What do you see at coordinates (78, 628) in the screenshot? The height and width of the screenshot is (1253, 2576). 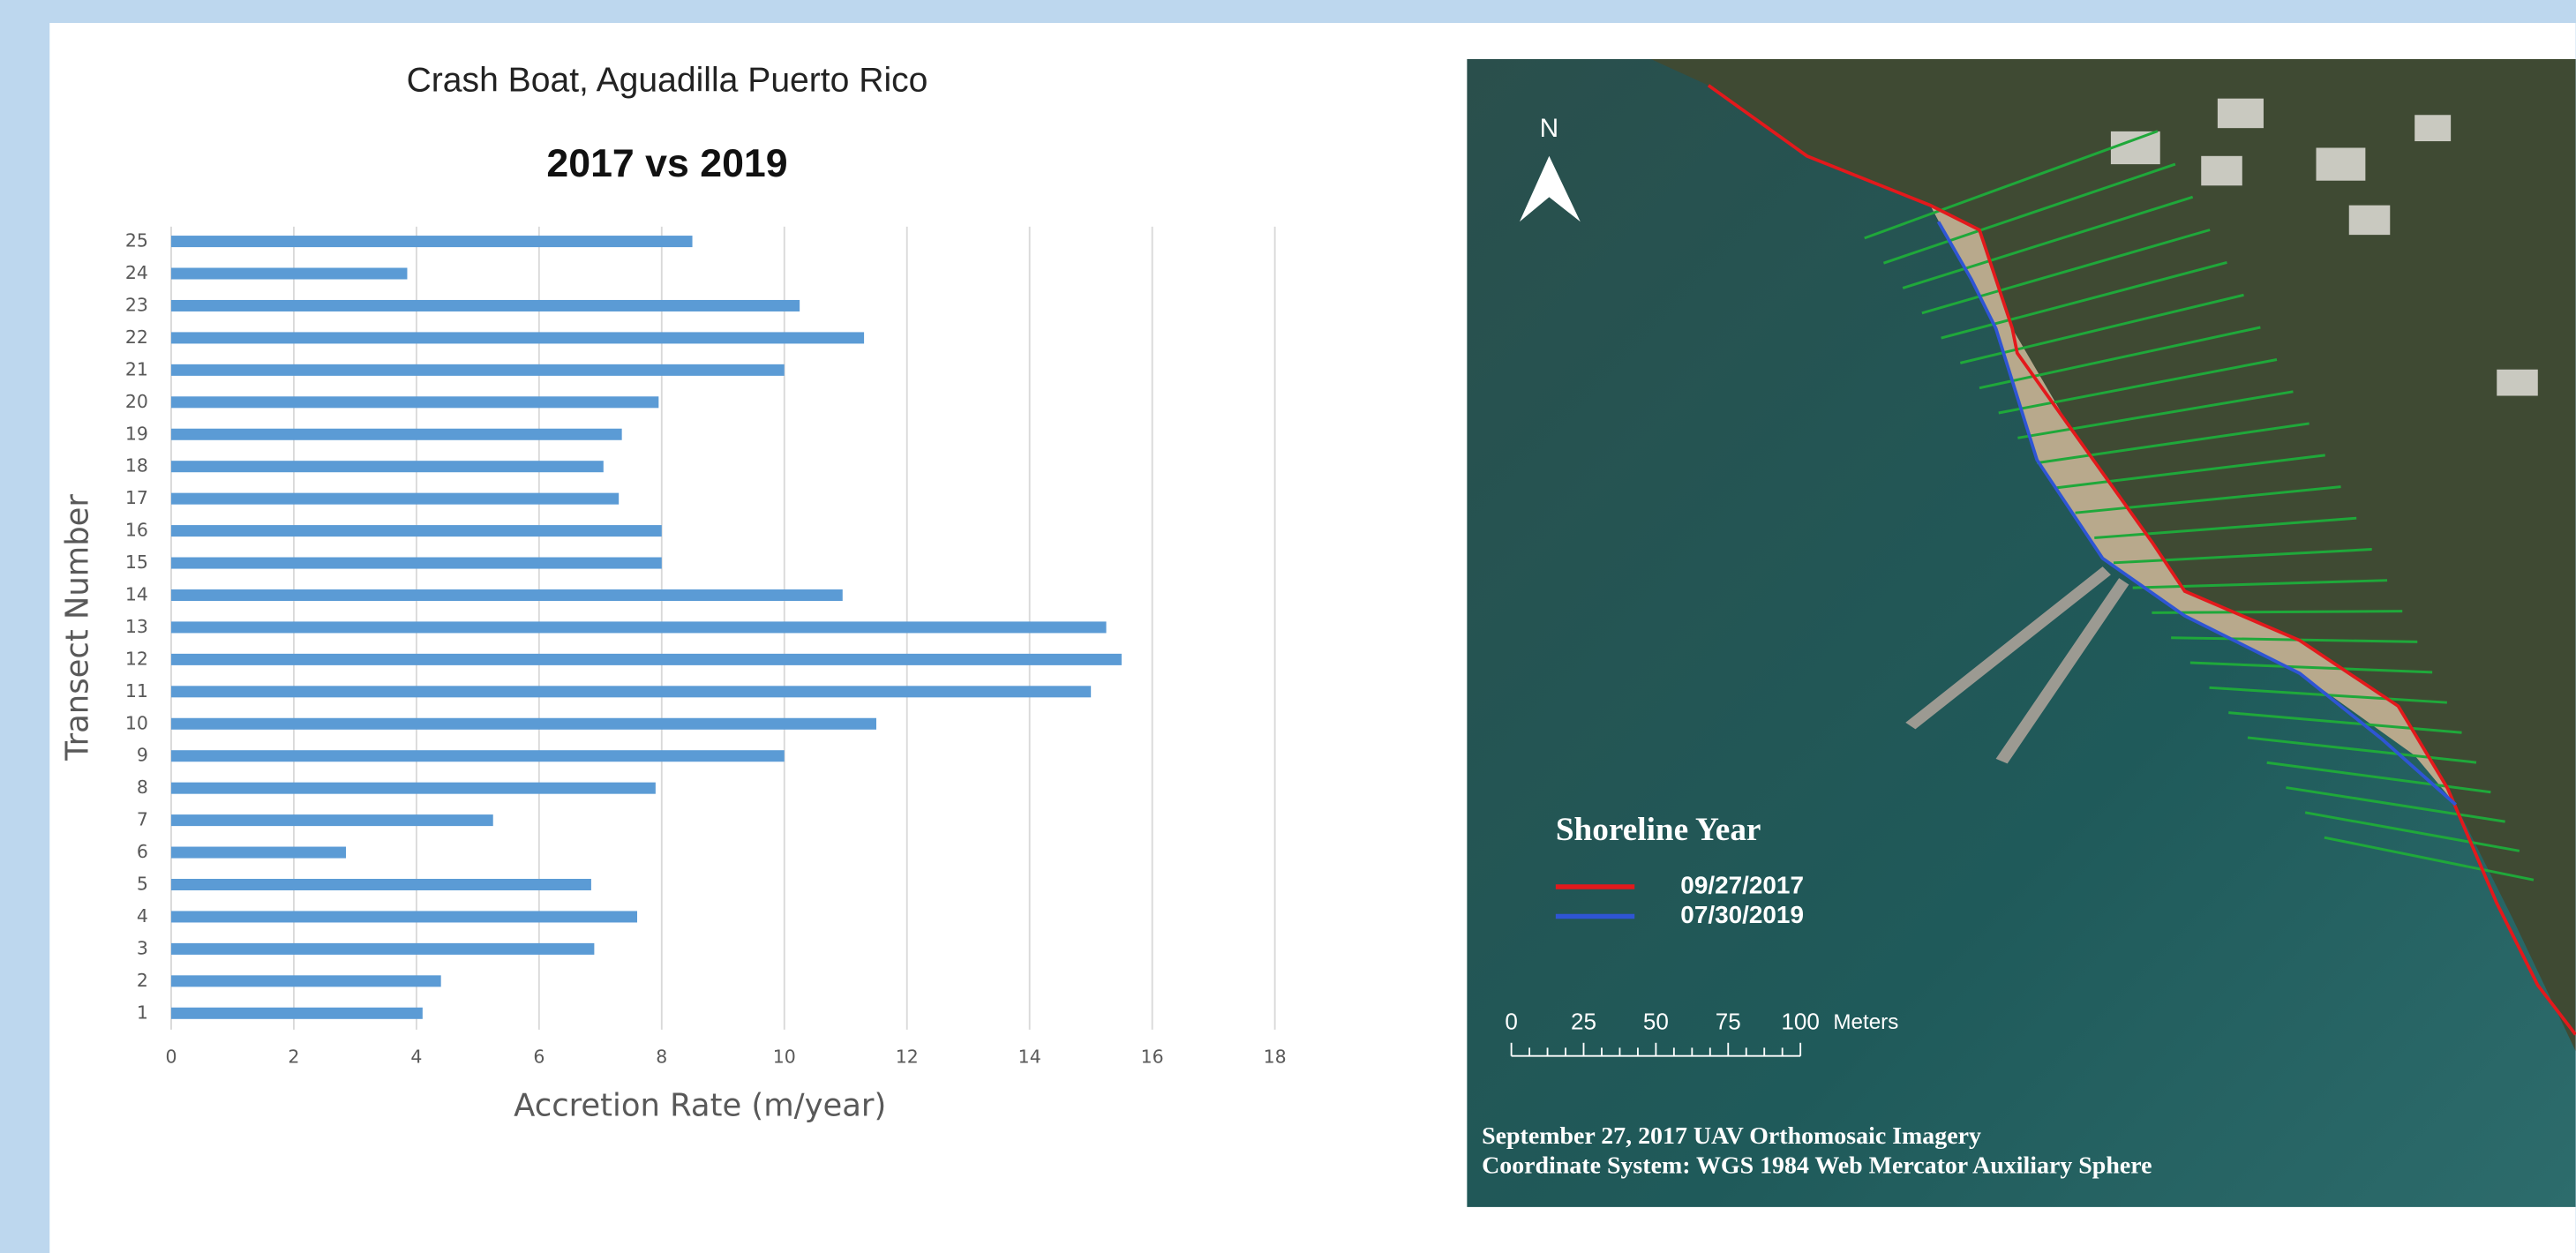 I see `y-axis-label: Transect Number` at bounding box center [78, 628].